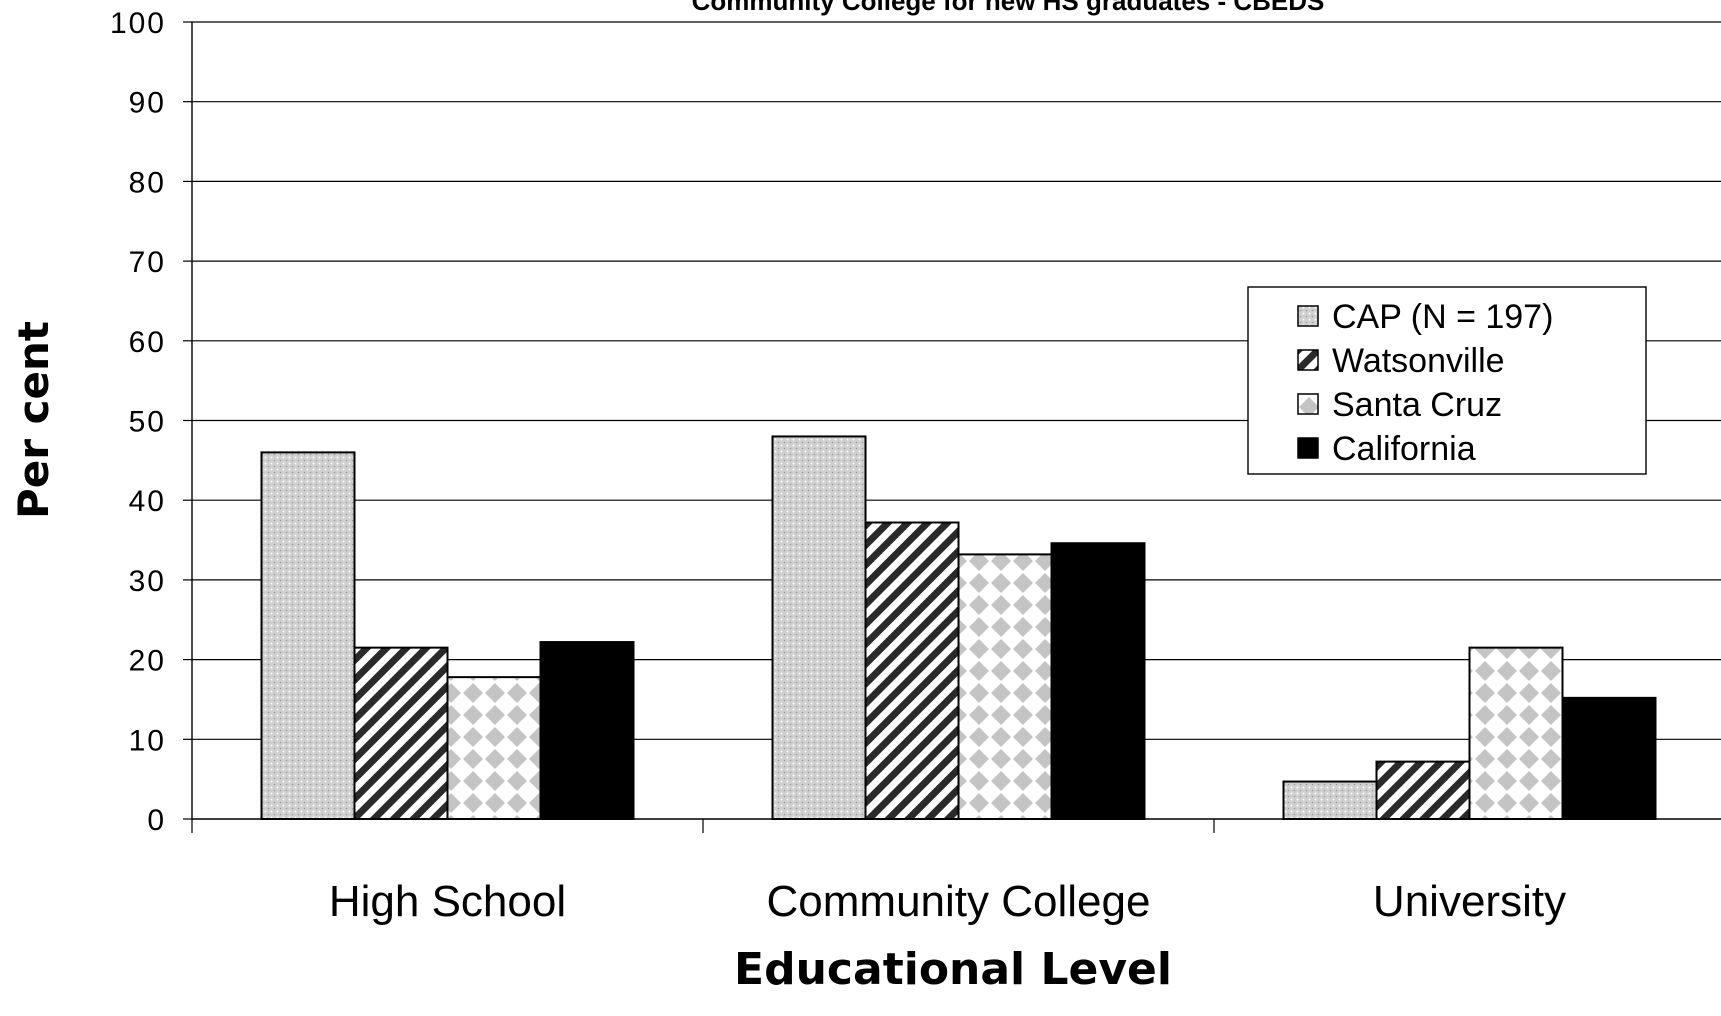  I want to click on y-tick-label: 0, so click(156, 820).